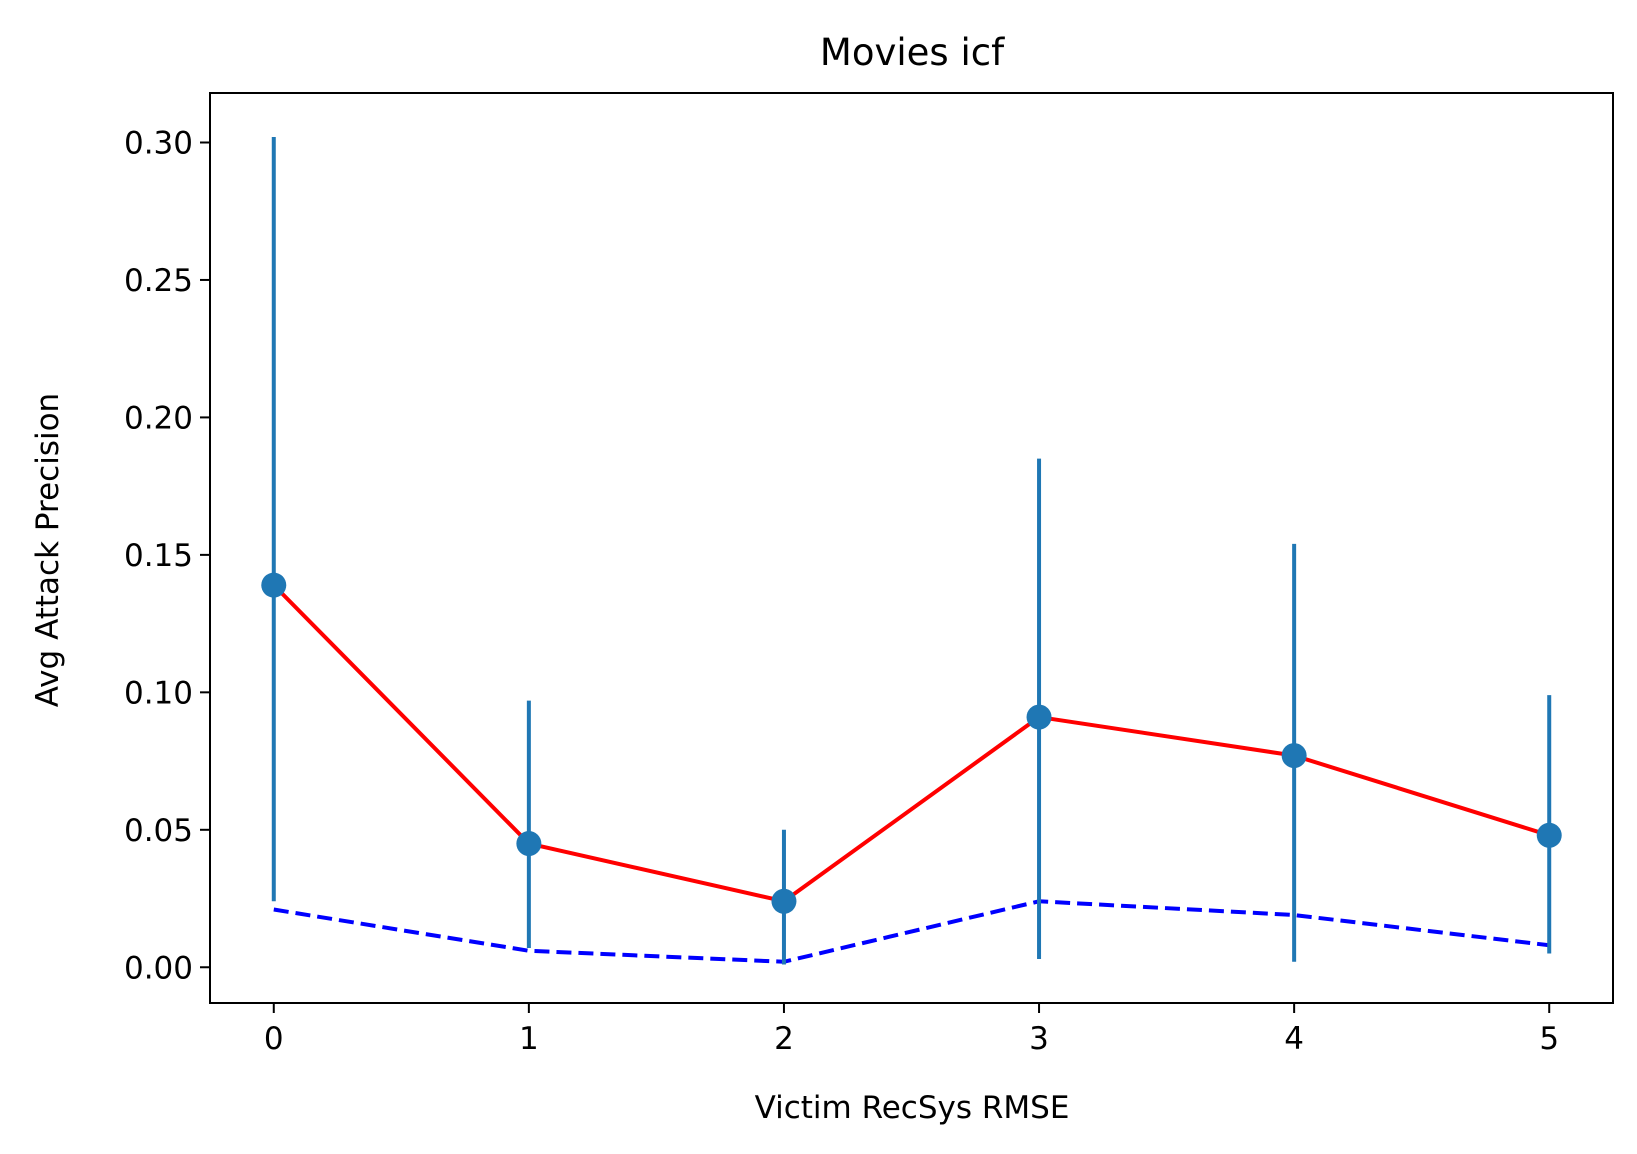 The width and height of the screenshot is (1637, 1154). Describe the element at coordinates (911, 931) in the screenshot. I see `baseline-dashed-line` at that location.